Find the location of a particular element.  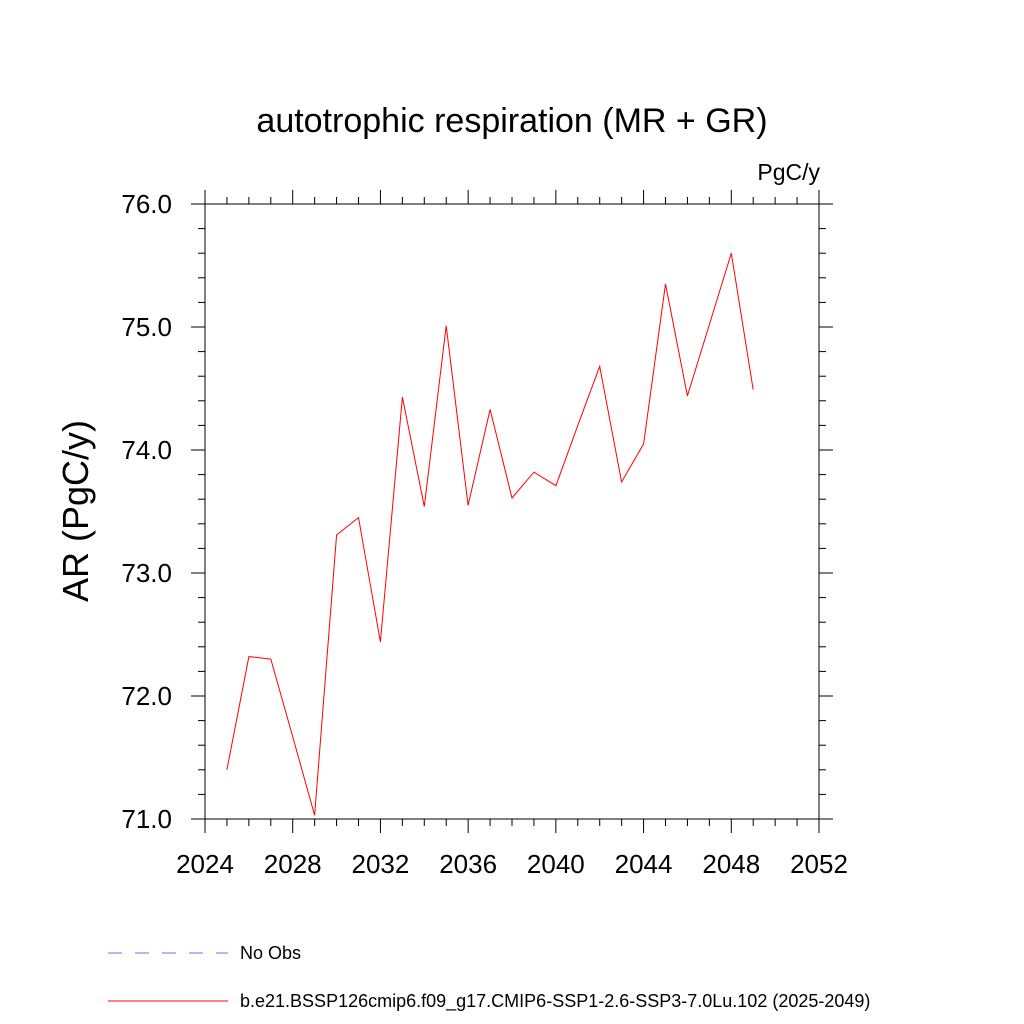

y-tick-label: 76.0 is located at coordinates (146, 204).